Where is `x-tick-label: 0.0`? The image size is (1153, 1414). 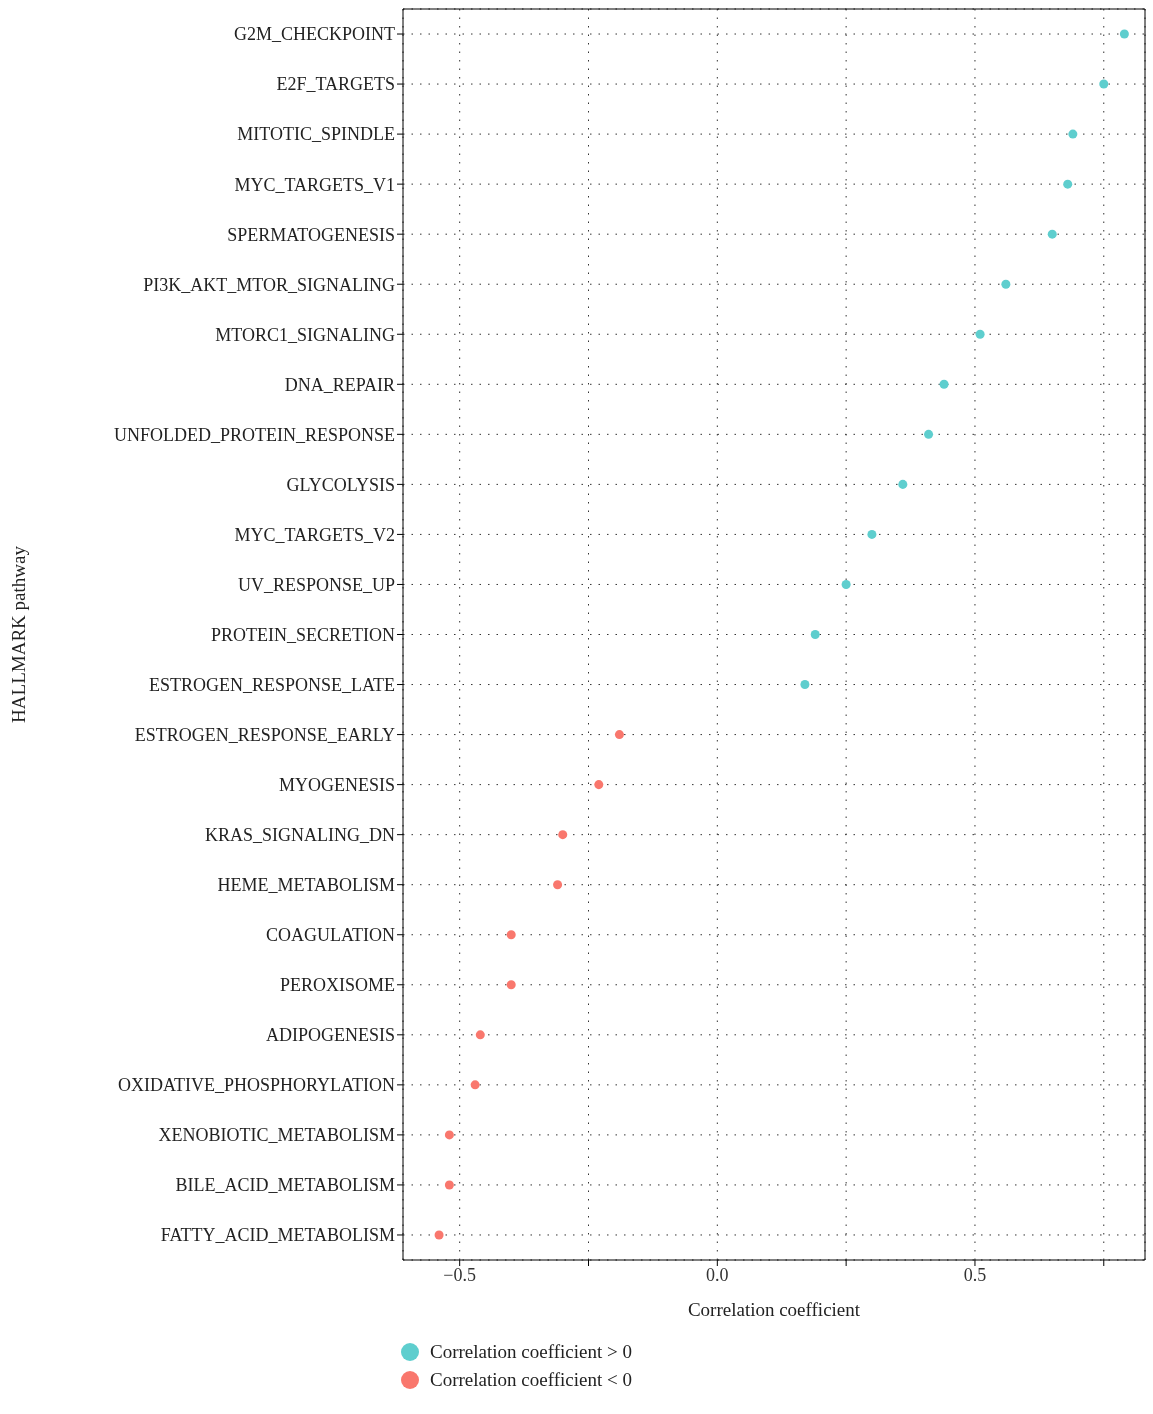
x-tick-label: 0.0 is located at coordinates (717, 1274).